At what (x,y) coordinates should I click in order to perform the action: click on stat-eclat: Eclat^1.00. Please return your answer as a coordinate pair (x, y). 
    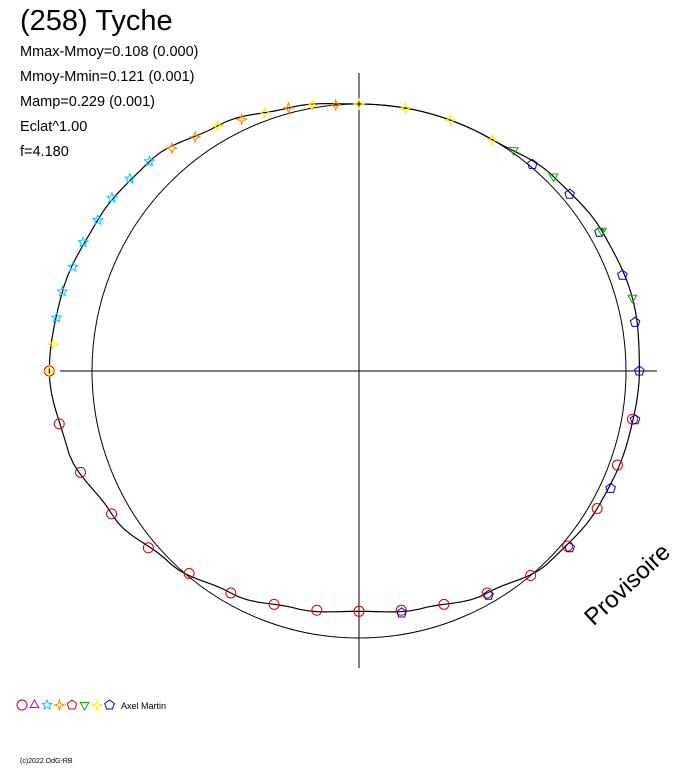
    Looking at the image, I should click on (54, 127).